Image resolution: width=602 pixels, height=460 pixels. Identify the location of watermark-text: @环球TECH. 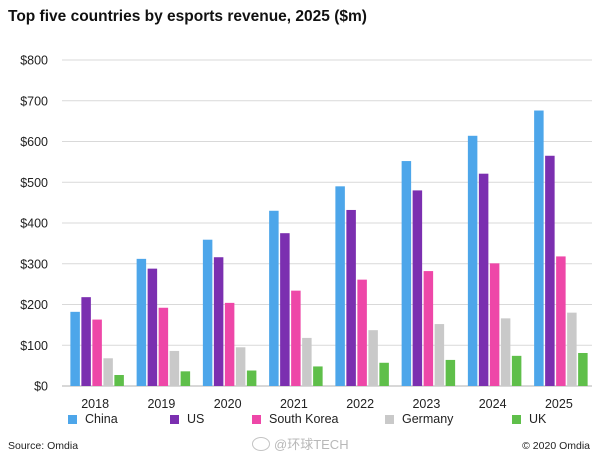
(311, 444).